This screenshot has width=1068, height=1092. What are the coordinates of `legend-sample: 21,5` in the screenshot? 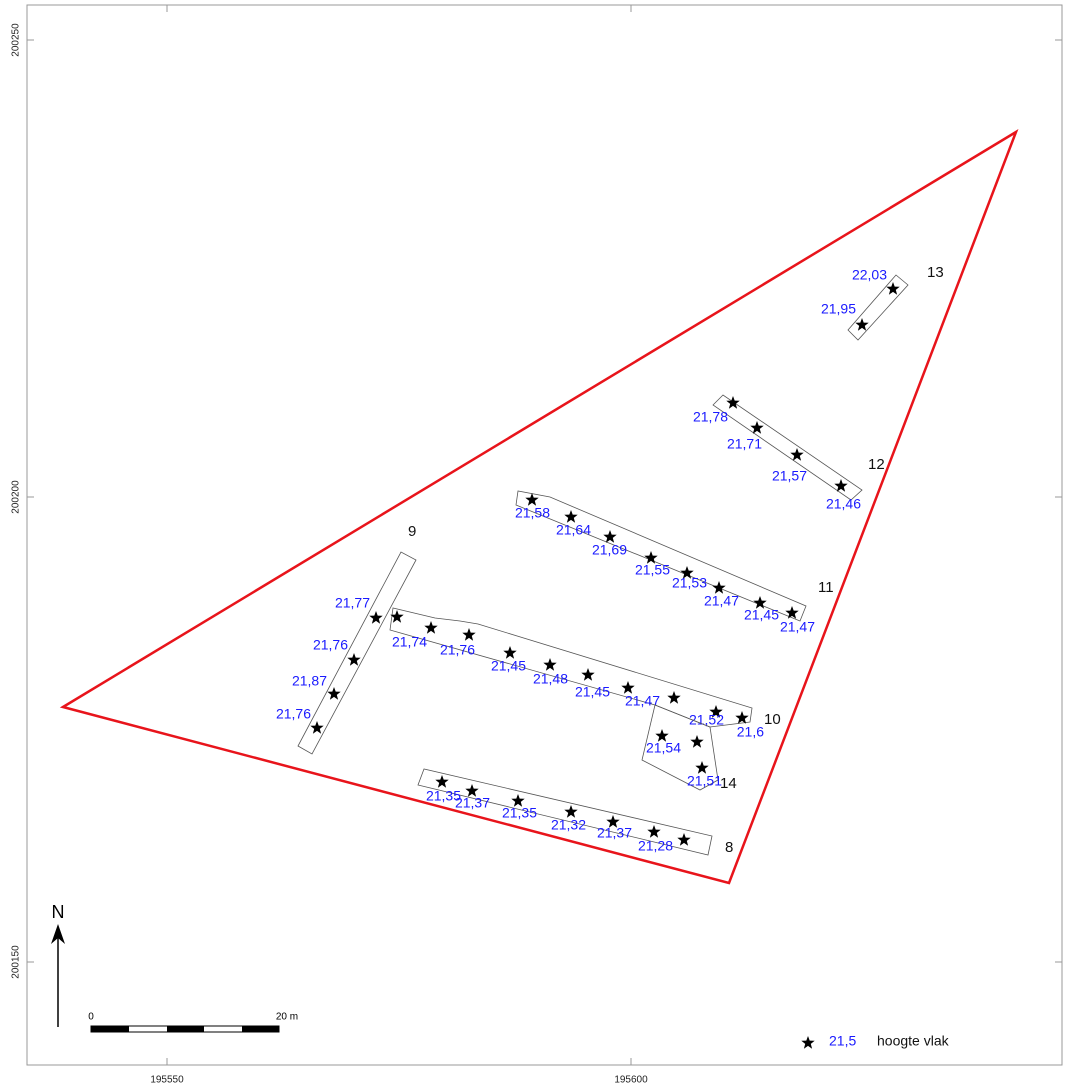 It's located at (842, 1041).